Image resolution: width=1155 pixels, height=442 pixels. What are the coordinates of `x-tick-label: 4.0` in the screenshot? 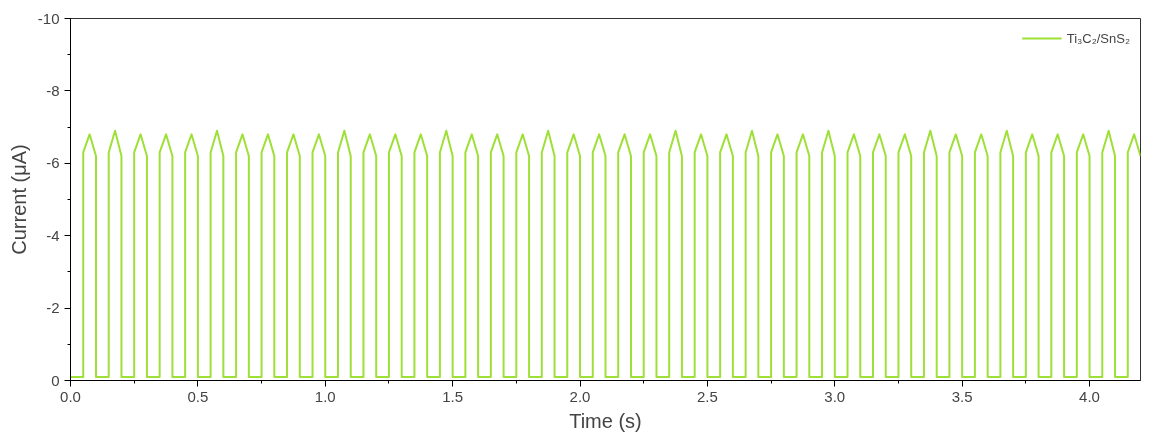 It's located at (1089, 396).